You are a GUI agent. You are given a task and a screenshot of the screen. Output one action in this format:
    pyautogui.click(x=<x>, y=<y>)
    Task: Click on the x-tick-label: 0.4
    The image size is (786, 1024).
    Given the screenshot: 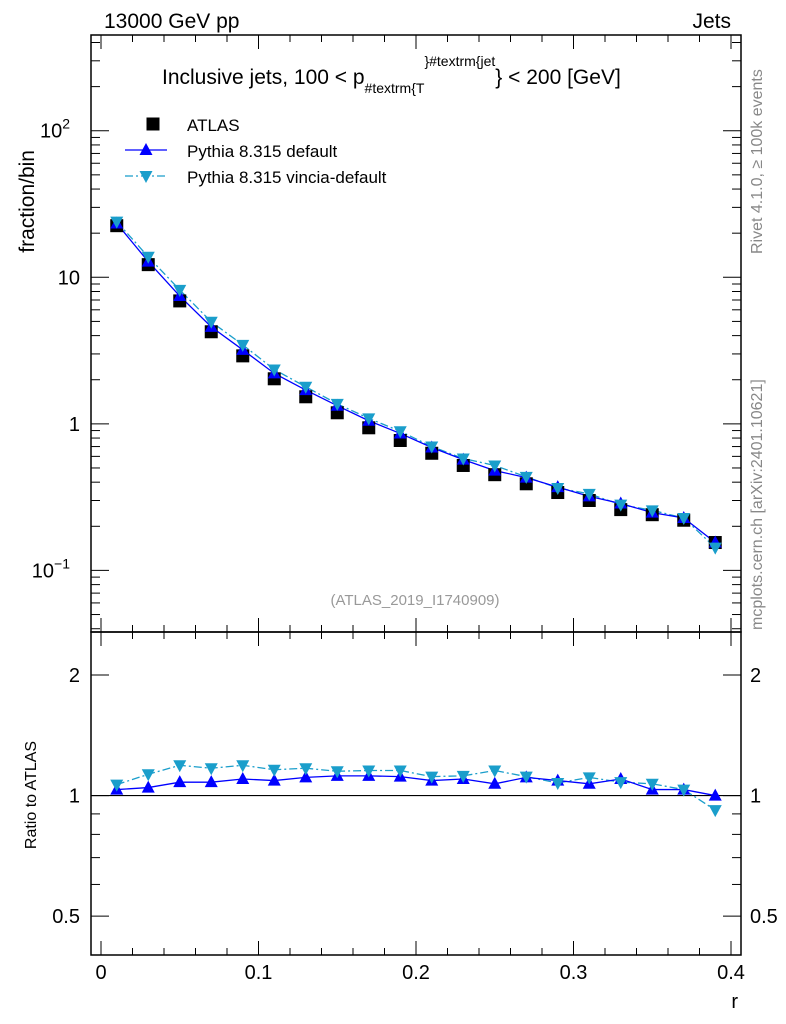 What is the action you would take?
    pyautogui.click(x=731, y=973)
    